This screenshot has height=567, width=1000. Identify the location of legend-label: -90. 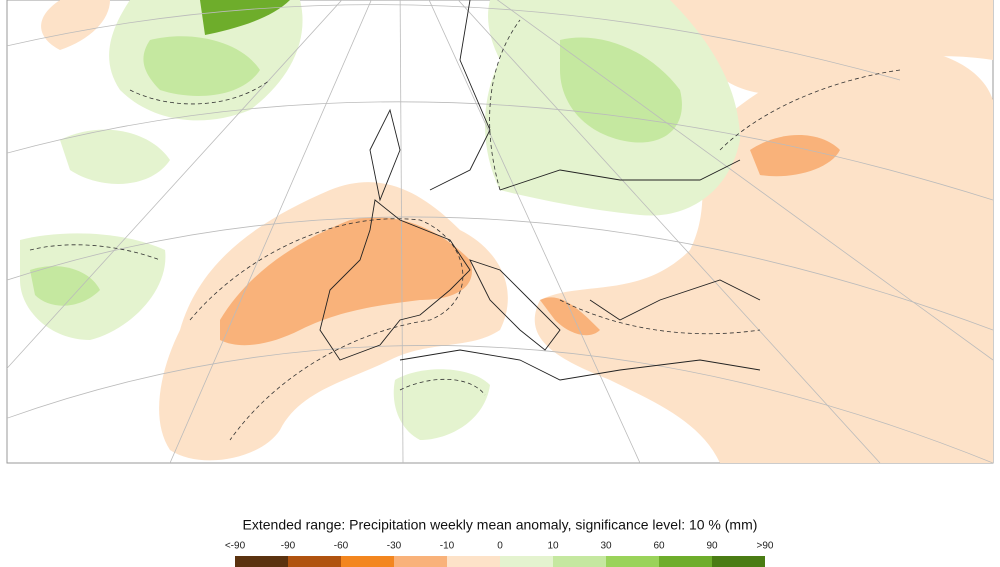
(288, 546).